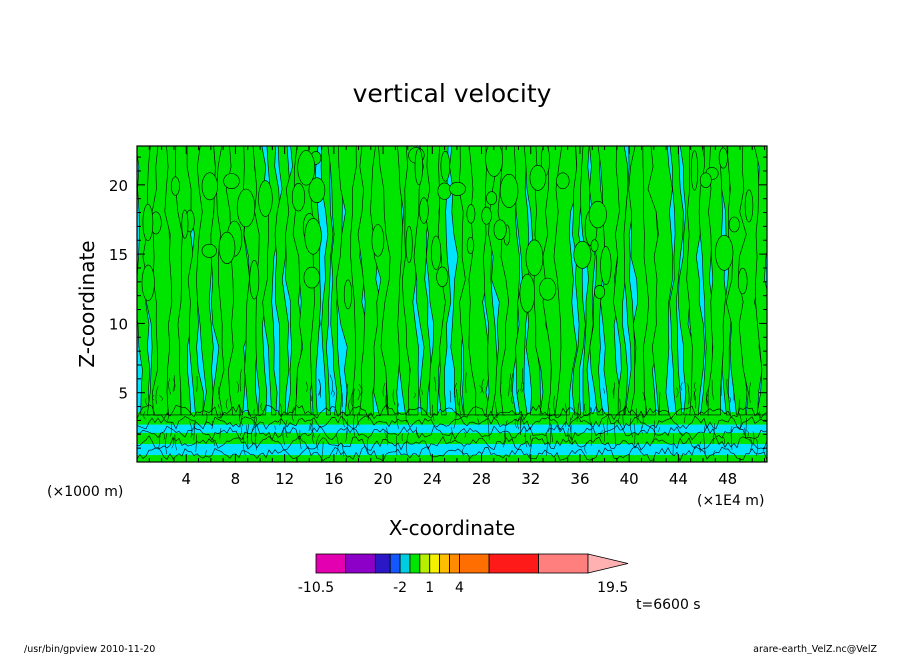 The height and width of the screenshot is (654, 904). I want to click on x-tick-label: 36, so click(579, 479).